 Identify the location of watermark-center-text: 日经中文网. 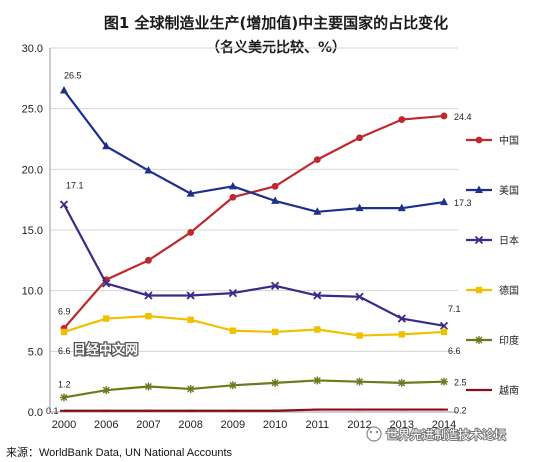
(105, 350).